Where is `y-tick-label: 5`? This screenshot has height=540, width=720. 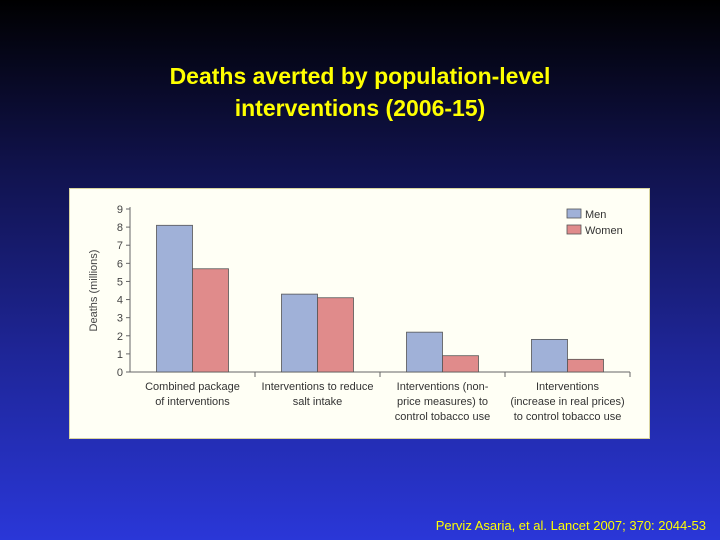 y-tick-label: 5 is located at coordinates (120, 282).